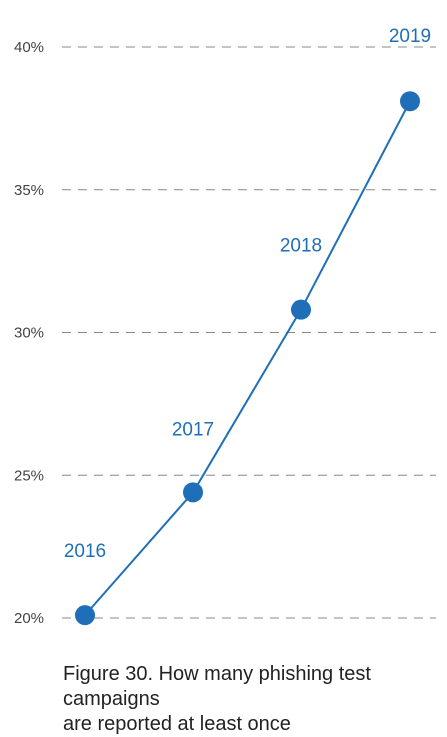 This screenshot has height=737, width=447. Describe the element at coordinates (29, 618) in the screenshot. I see `y-tick-label: 20%` at that location.